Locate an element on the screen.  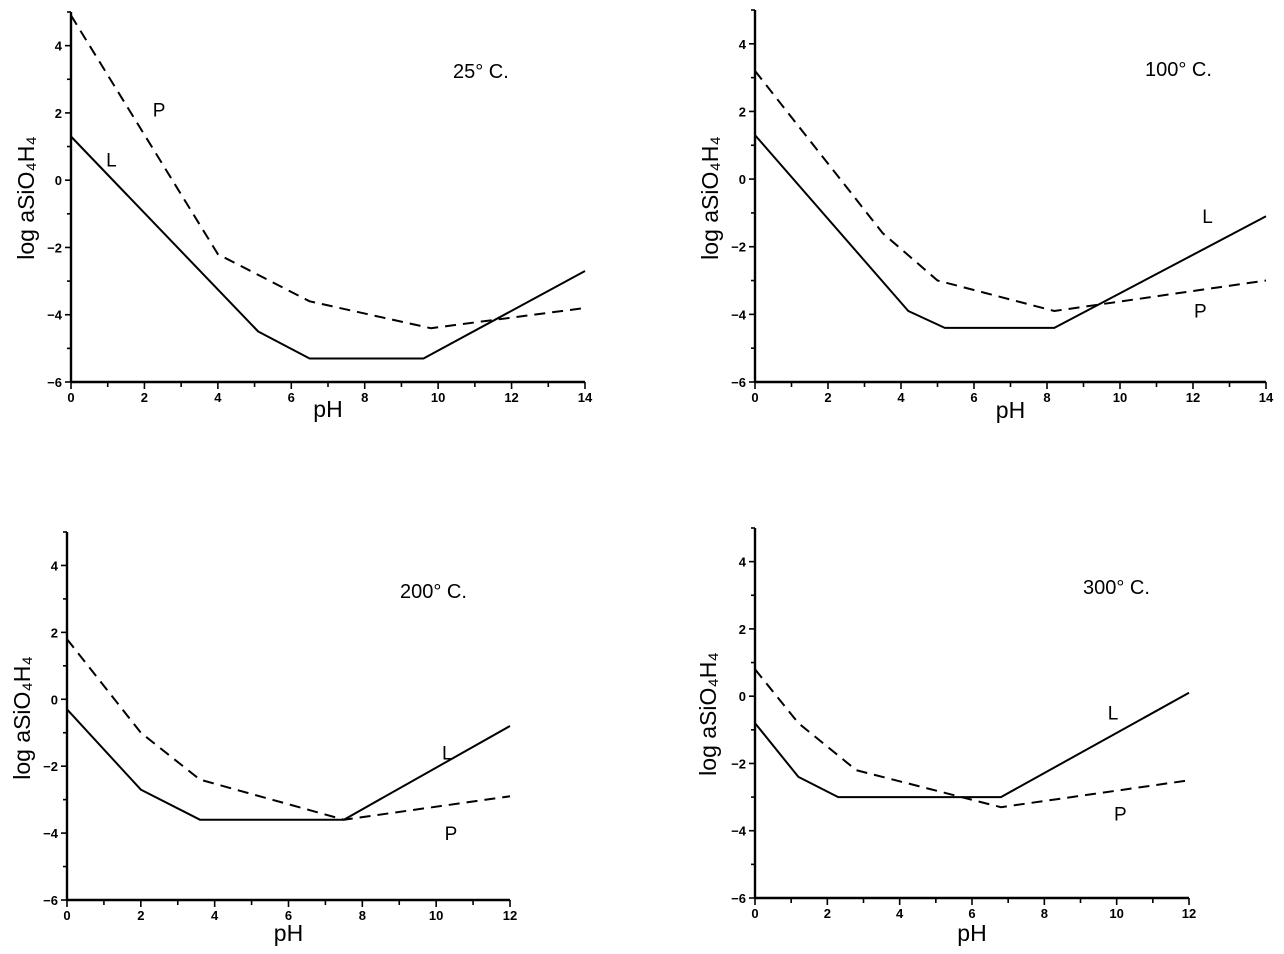
panel-title: 300° C. is located at coordinates (1116, 588).